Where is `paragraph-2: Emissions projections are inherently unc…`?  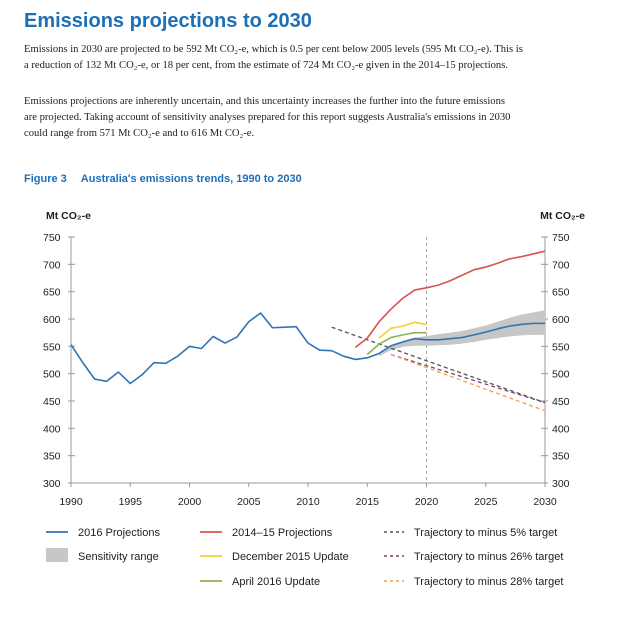 paragraph-2: Emissions projections are inherently unc… is located at coordinates (311, 118).